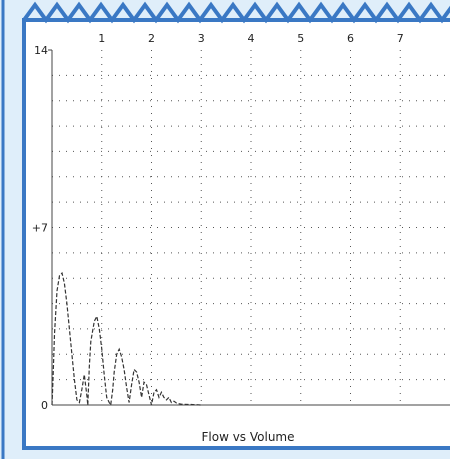 The height and width of the screenshot is (459, 450). Describe the element at coordinates (201, 38) in the screenshot. I see `x-tick-label: 3` at that location.